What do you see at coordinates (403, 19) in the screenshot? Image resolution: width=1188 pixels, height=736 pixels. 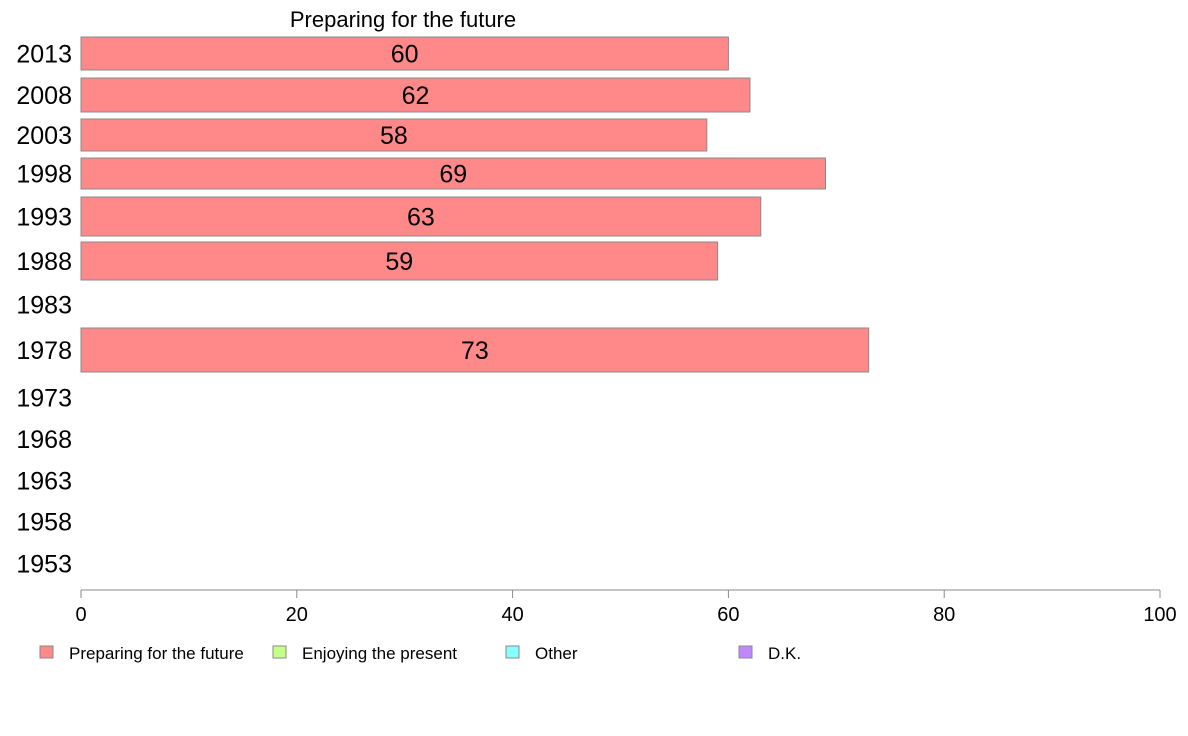 I see `chart-title: Preparing for the future` at bounding box center [403, 19].